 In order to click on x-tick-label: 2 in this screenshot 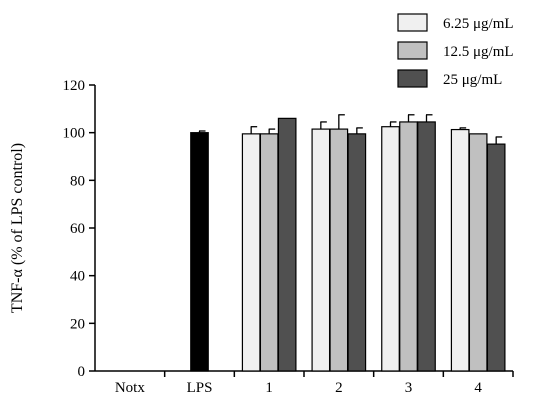, I will do `click(339, 388)`.